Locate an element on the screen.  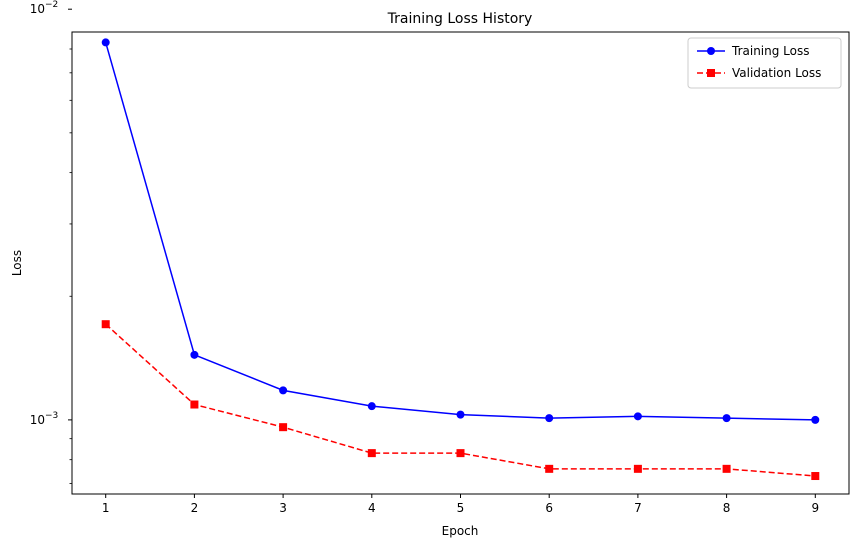
chart-title: Training Loss History is located at coordinates (460, 19).